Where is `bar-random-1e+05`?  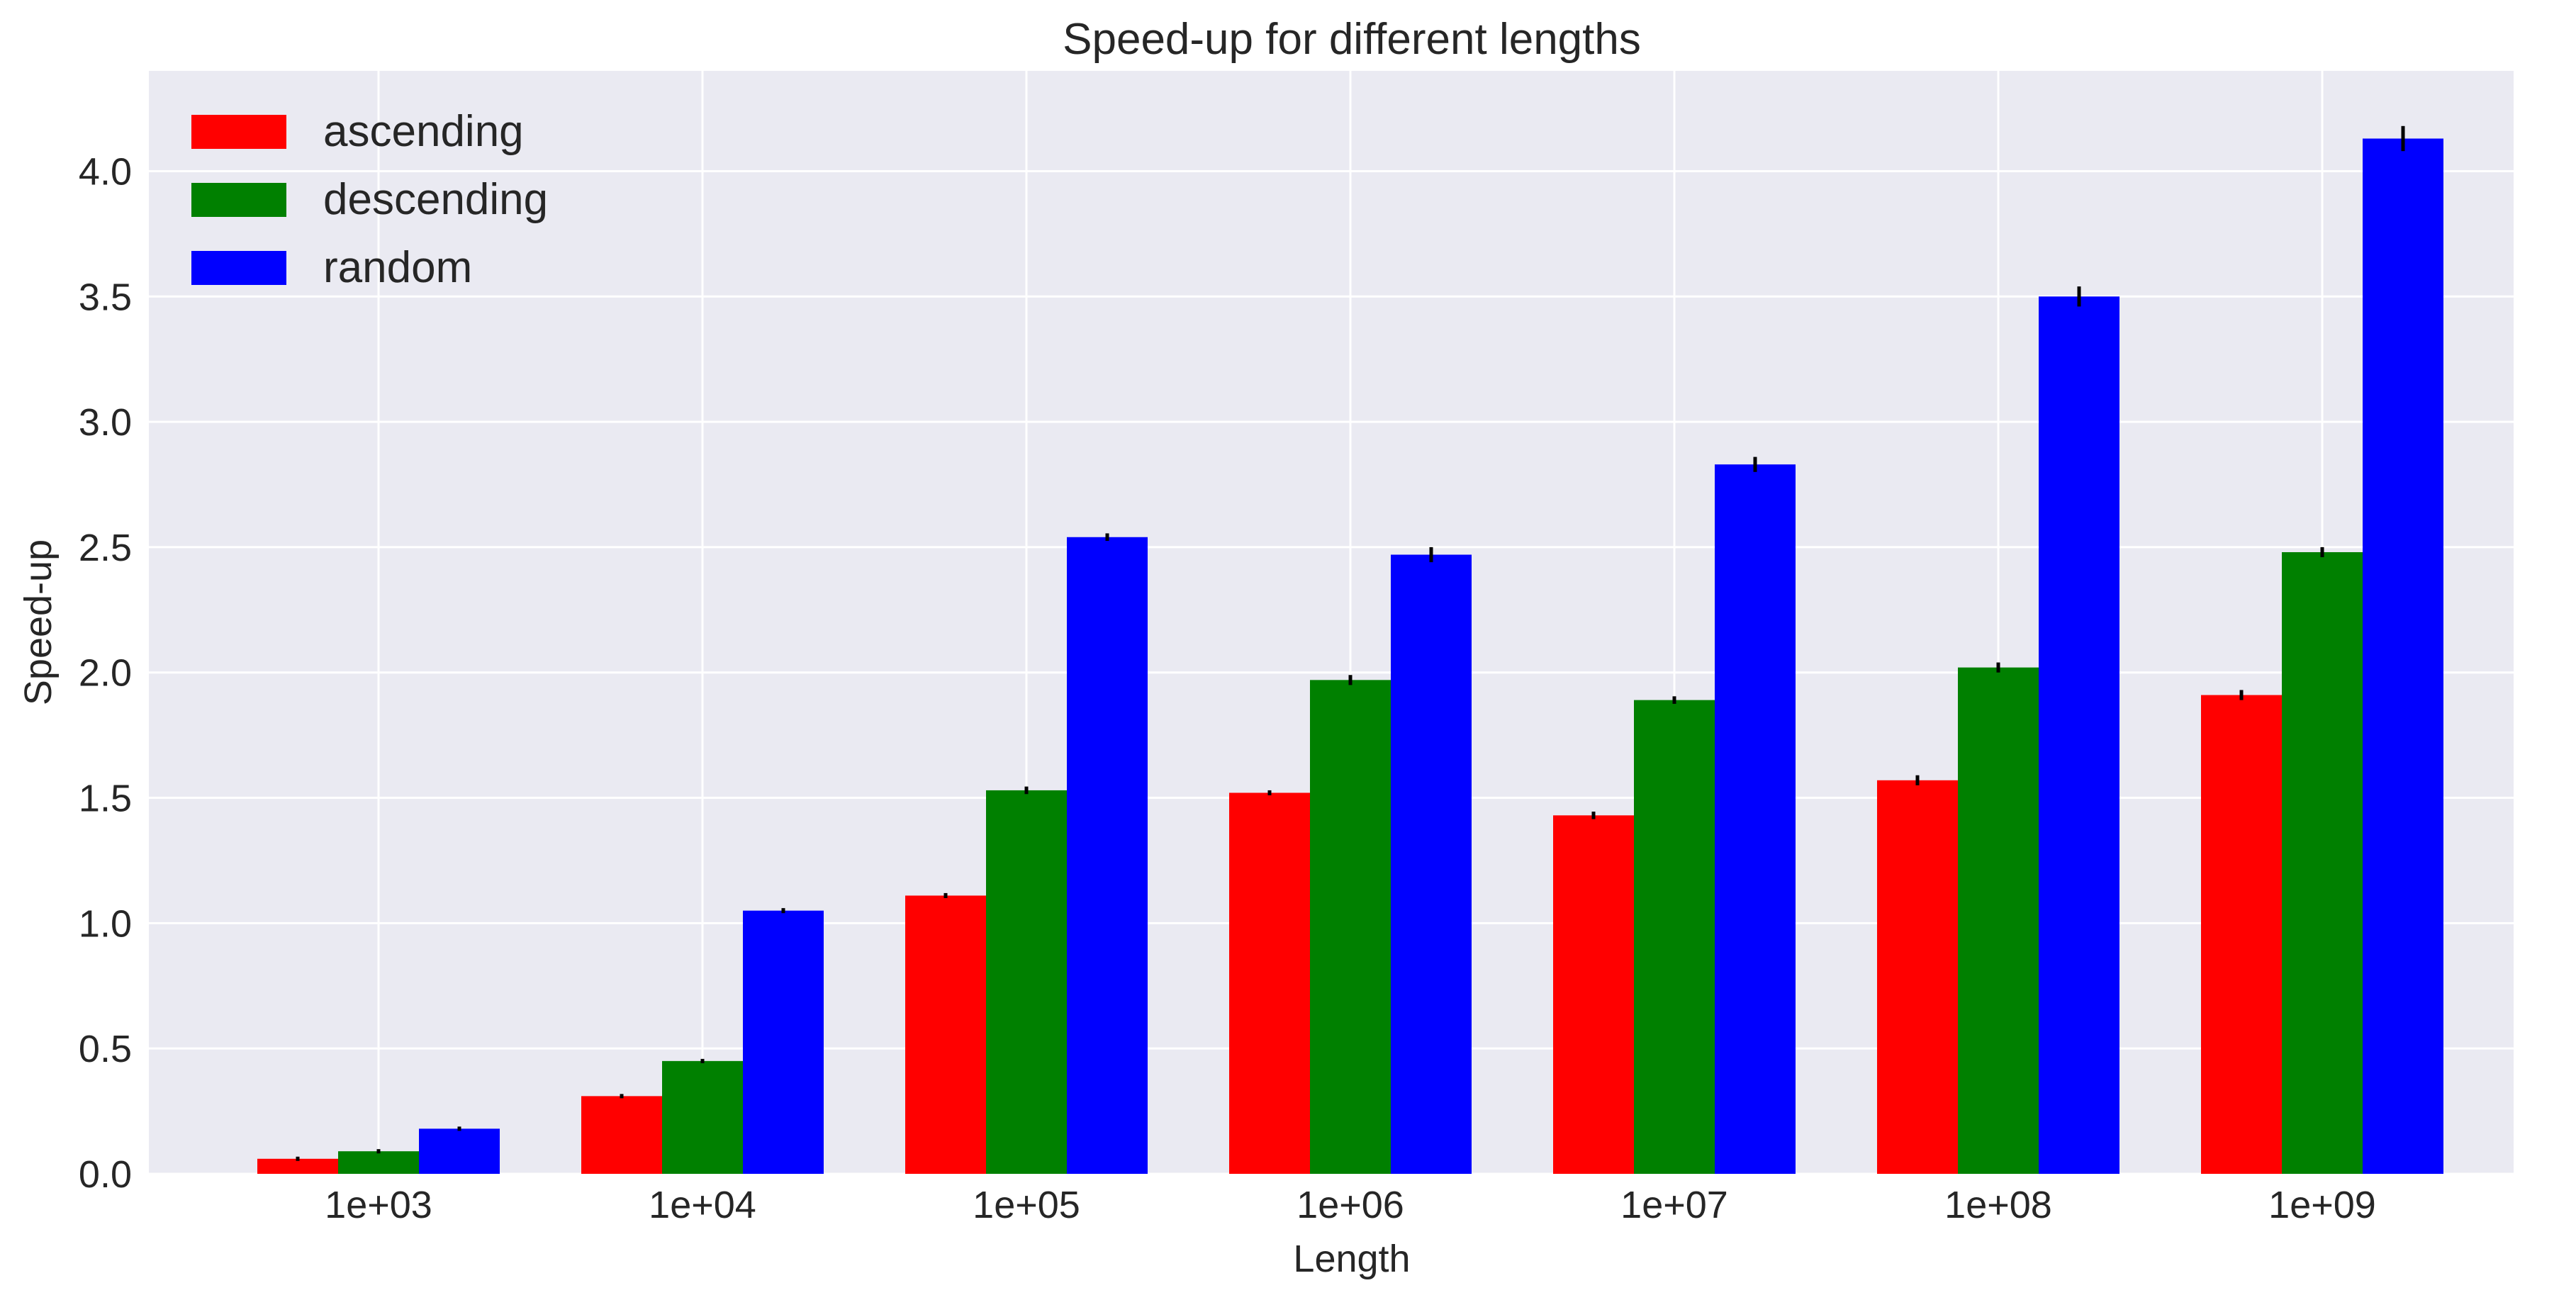 bar-random-1e+05 is located at coordinates (1107, 855).